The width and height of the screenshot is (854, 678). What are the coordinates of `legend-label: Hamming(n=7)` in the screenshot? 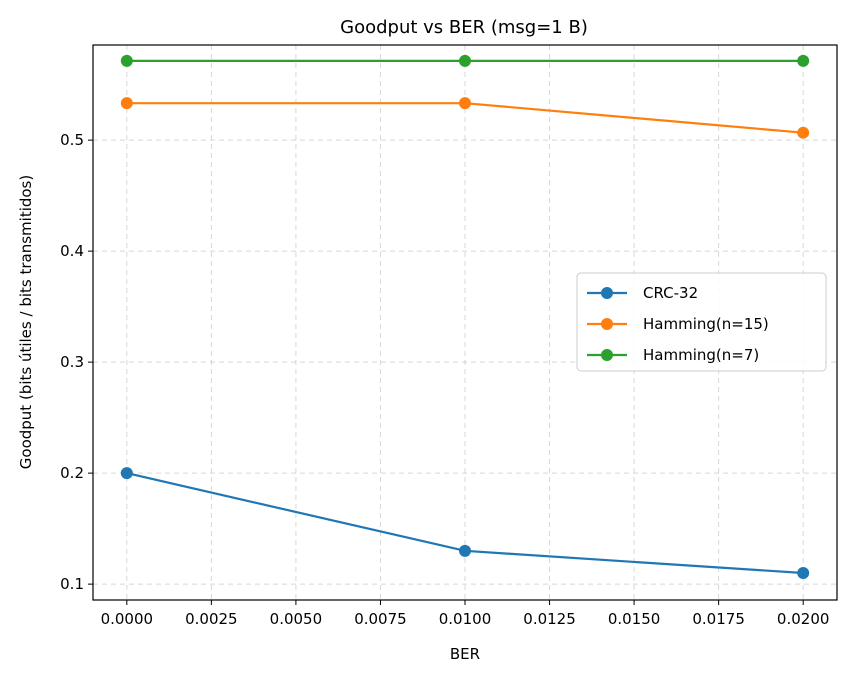 It's located at (701, 355).